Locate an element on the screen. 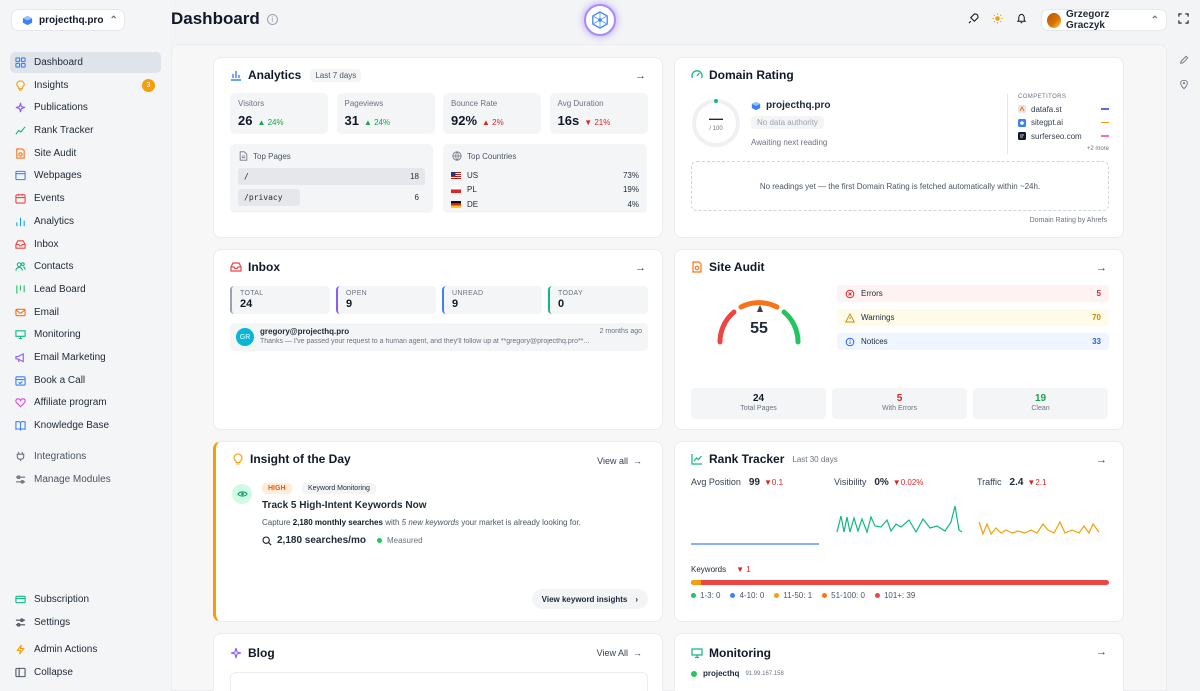 The width and height of the screenshot is (1200, 691). sidebar-item-email-marketing: Email Marketing is located at coordinates (85, 357).